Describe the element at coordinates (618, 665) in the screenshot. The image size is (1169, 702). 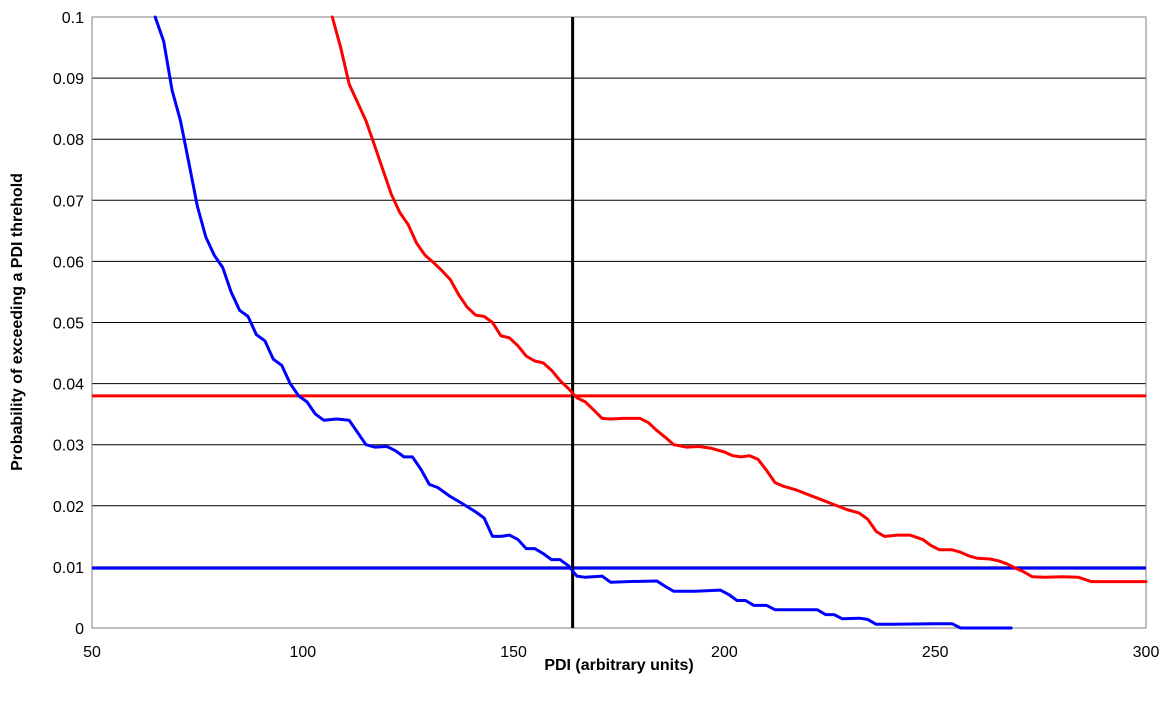
I see `x-axis-title: PDI (arbitrary units)` at that location.